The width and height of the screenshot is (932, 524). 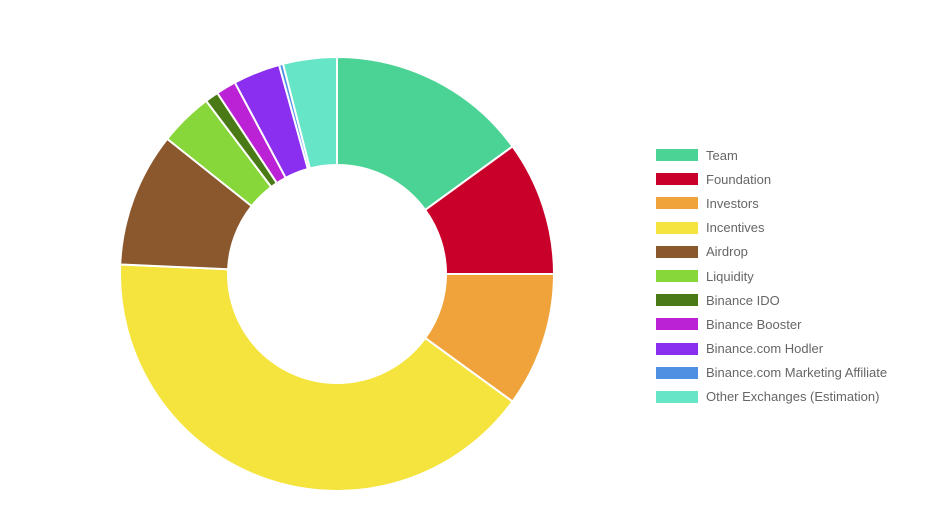 I want to click on legend-label: Team, so click(x=722, y=155).